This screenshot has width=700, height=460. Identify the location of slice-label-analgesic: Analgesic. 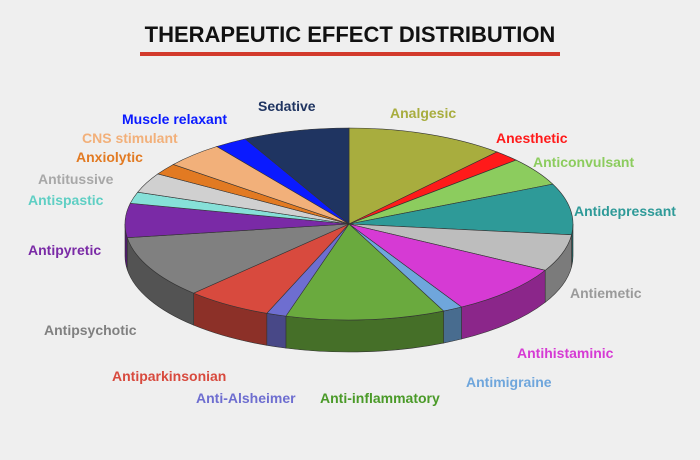
(423, 113).